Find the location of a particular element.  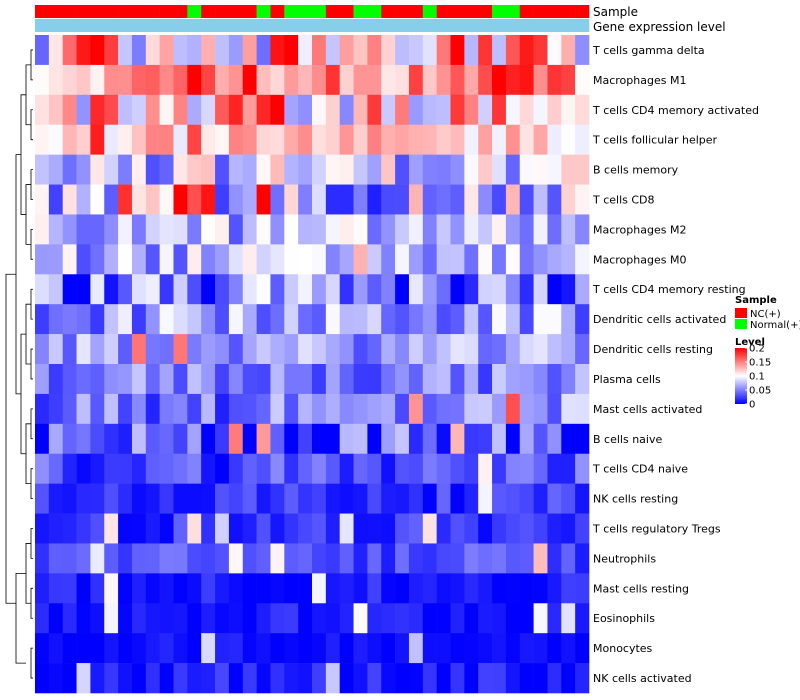

row-label: Plasma cells is located at coordinates (627, 379).